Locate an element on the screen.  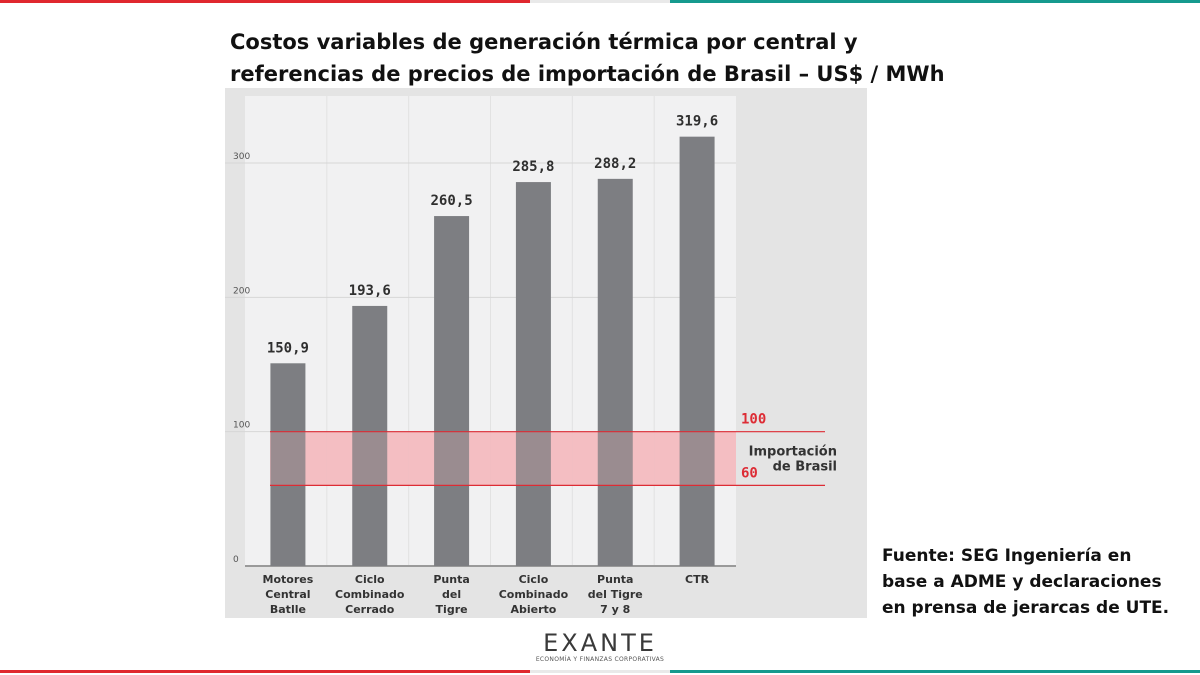
top-stripe-red is located at coordinates (265, 1).